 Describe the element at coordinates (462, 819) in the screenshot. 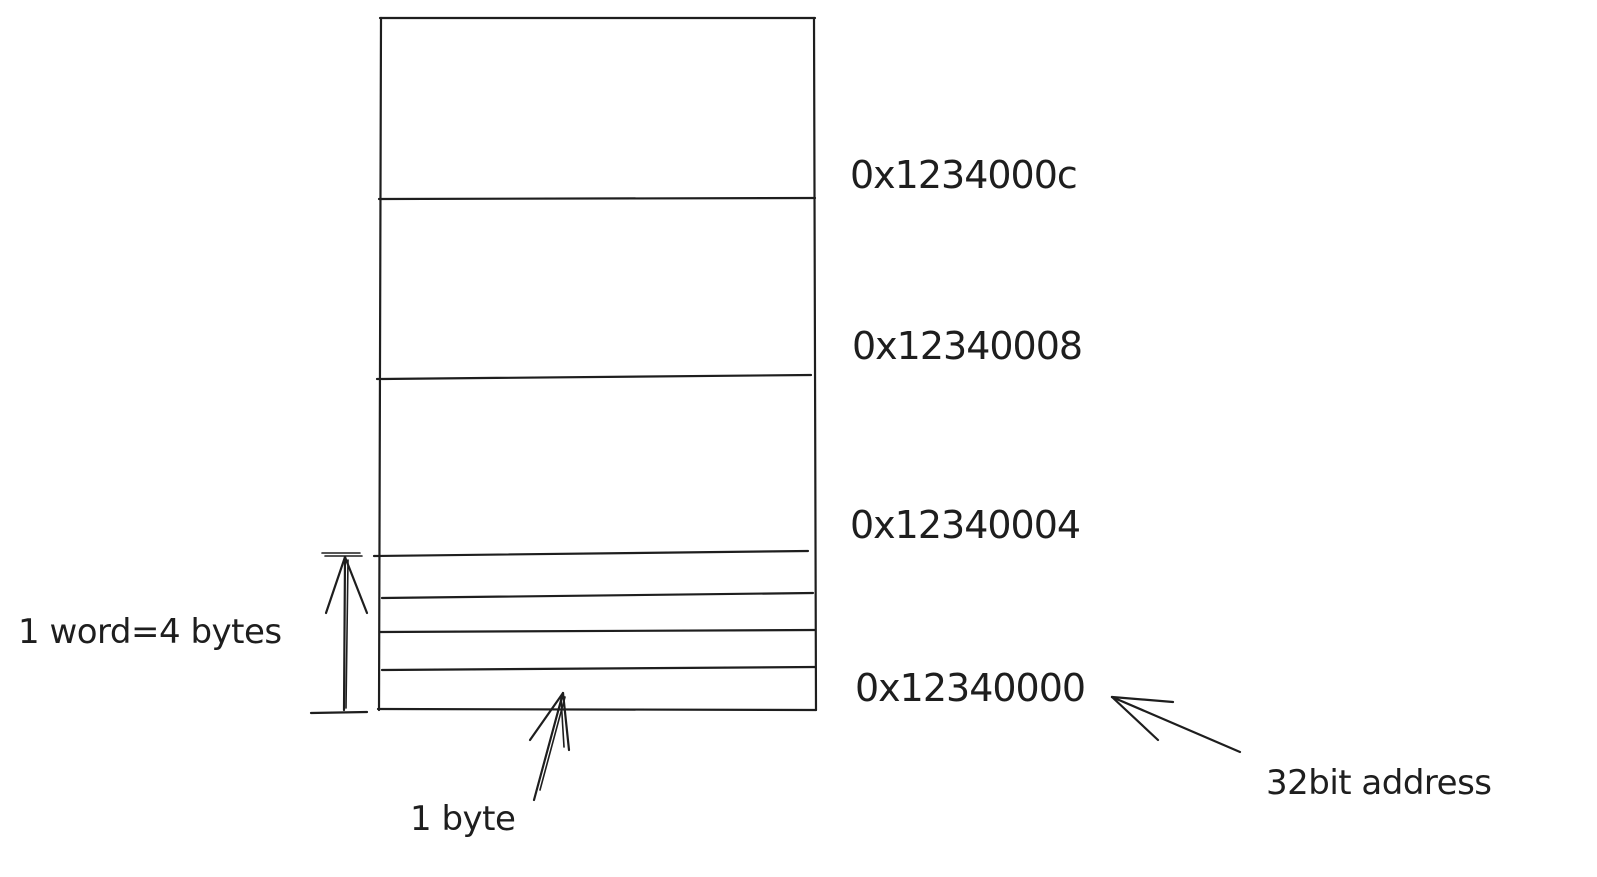

I see `byte-label: 1 byte` at that location.